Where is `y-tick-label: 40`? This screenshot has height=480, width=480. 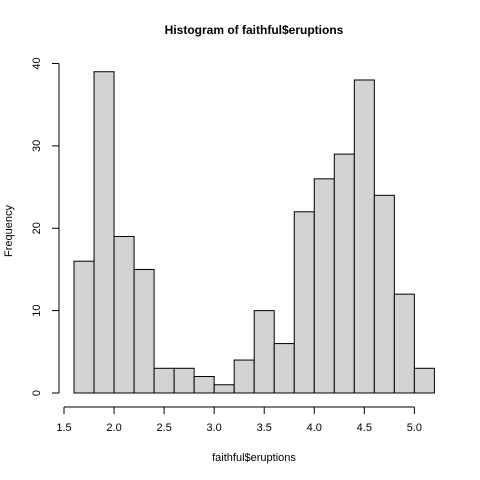
y-tick-label: 40 is located at coordinates (37, 63).